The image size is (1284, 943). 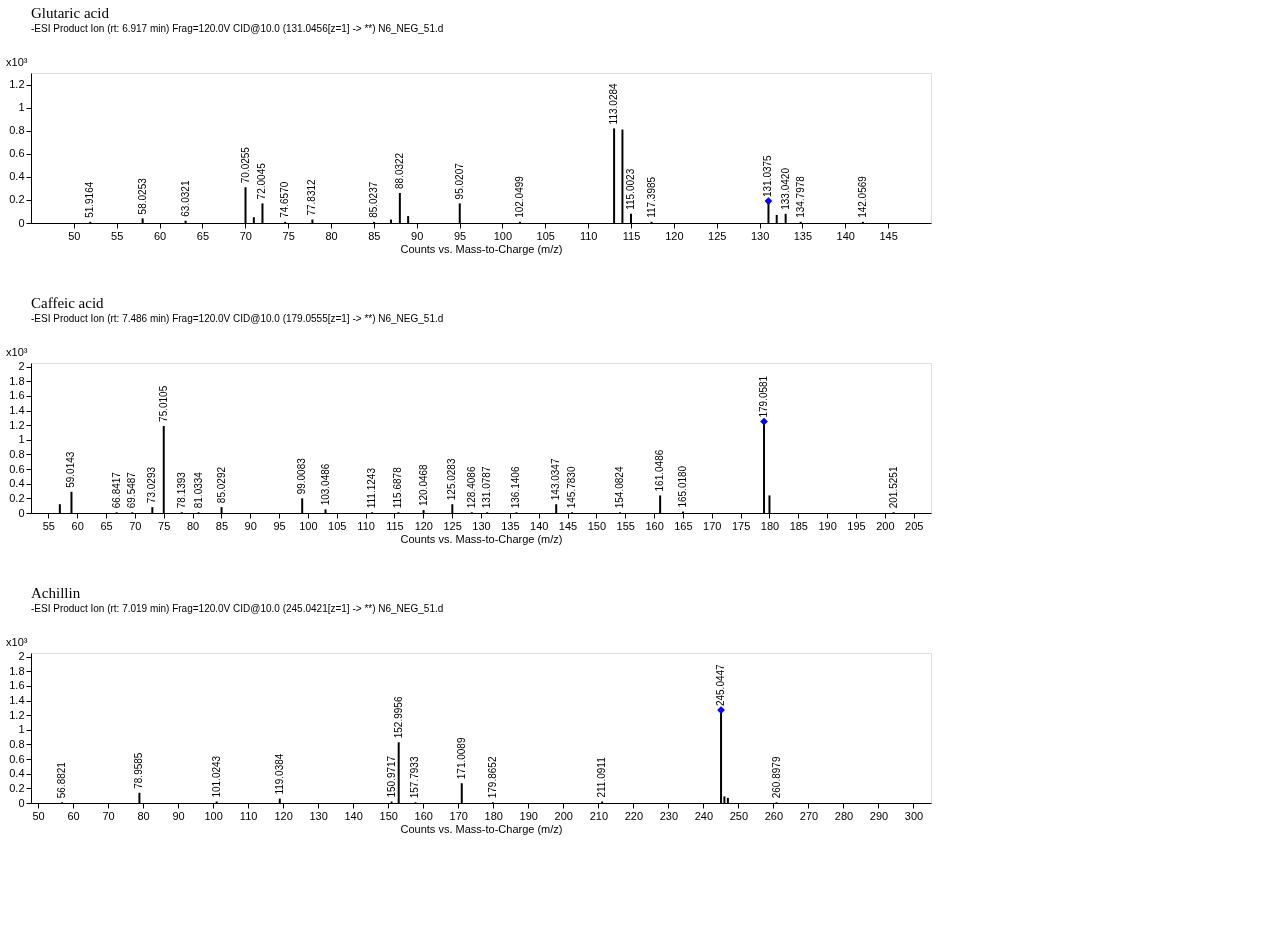 I want to click on annotation: 111.1243, so click(x=372, y=488).